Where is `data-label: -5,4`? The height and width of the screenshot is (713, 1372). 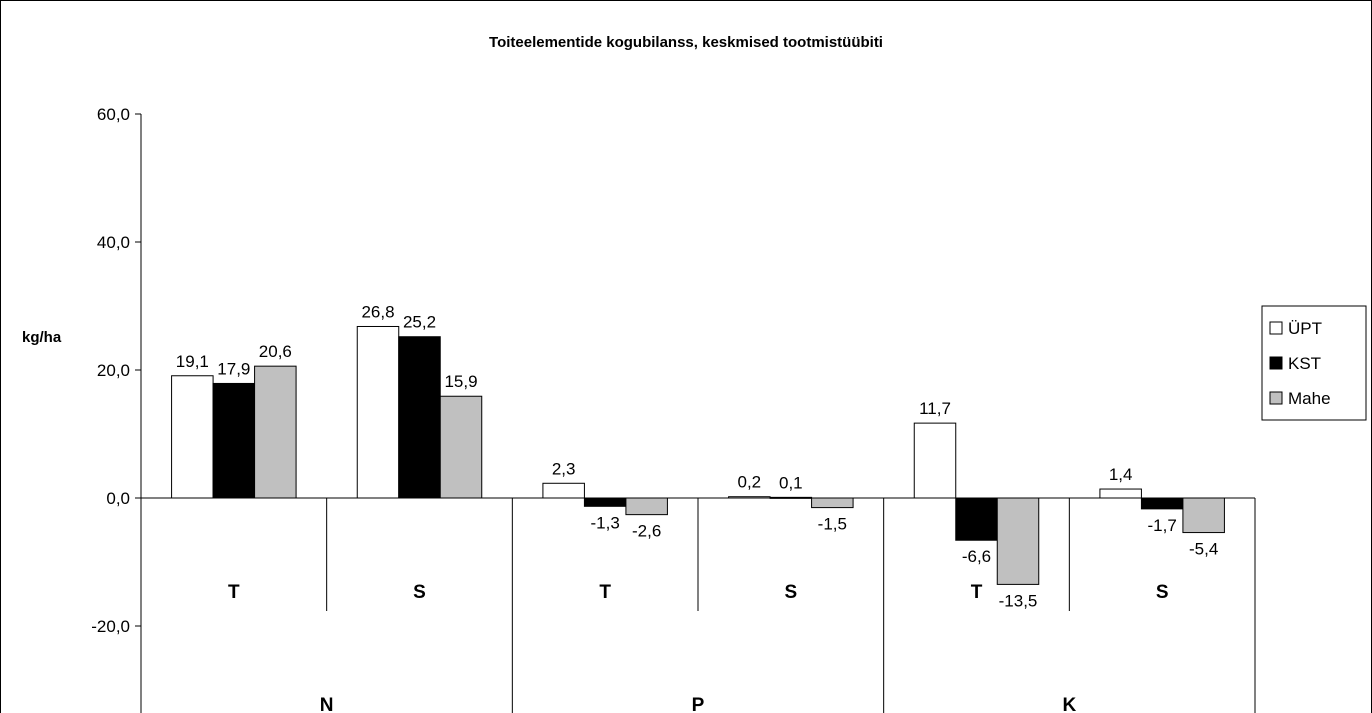
data-label: -5,4 is located at coordinates (1203, 549).